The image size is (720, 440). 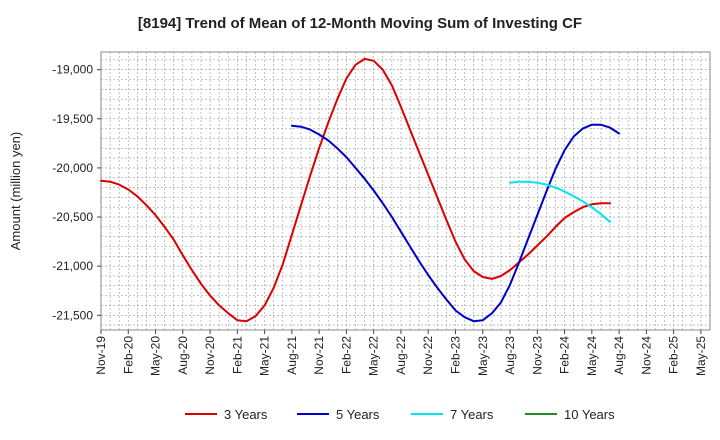 What do you see at coordinates (210, 355) in the screenshot?
I see `x-tick-label: Nov-20` at bounding box center [210, 355].